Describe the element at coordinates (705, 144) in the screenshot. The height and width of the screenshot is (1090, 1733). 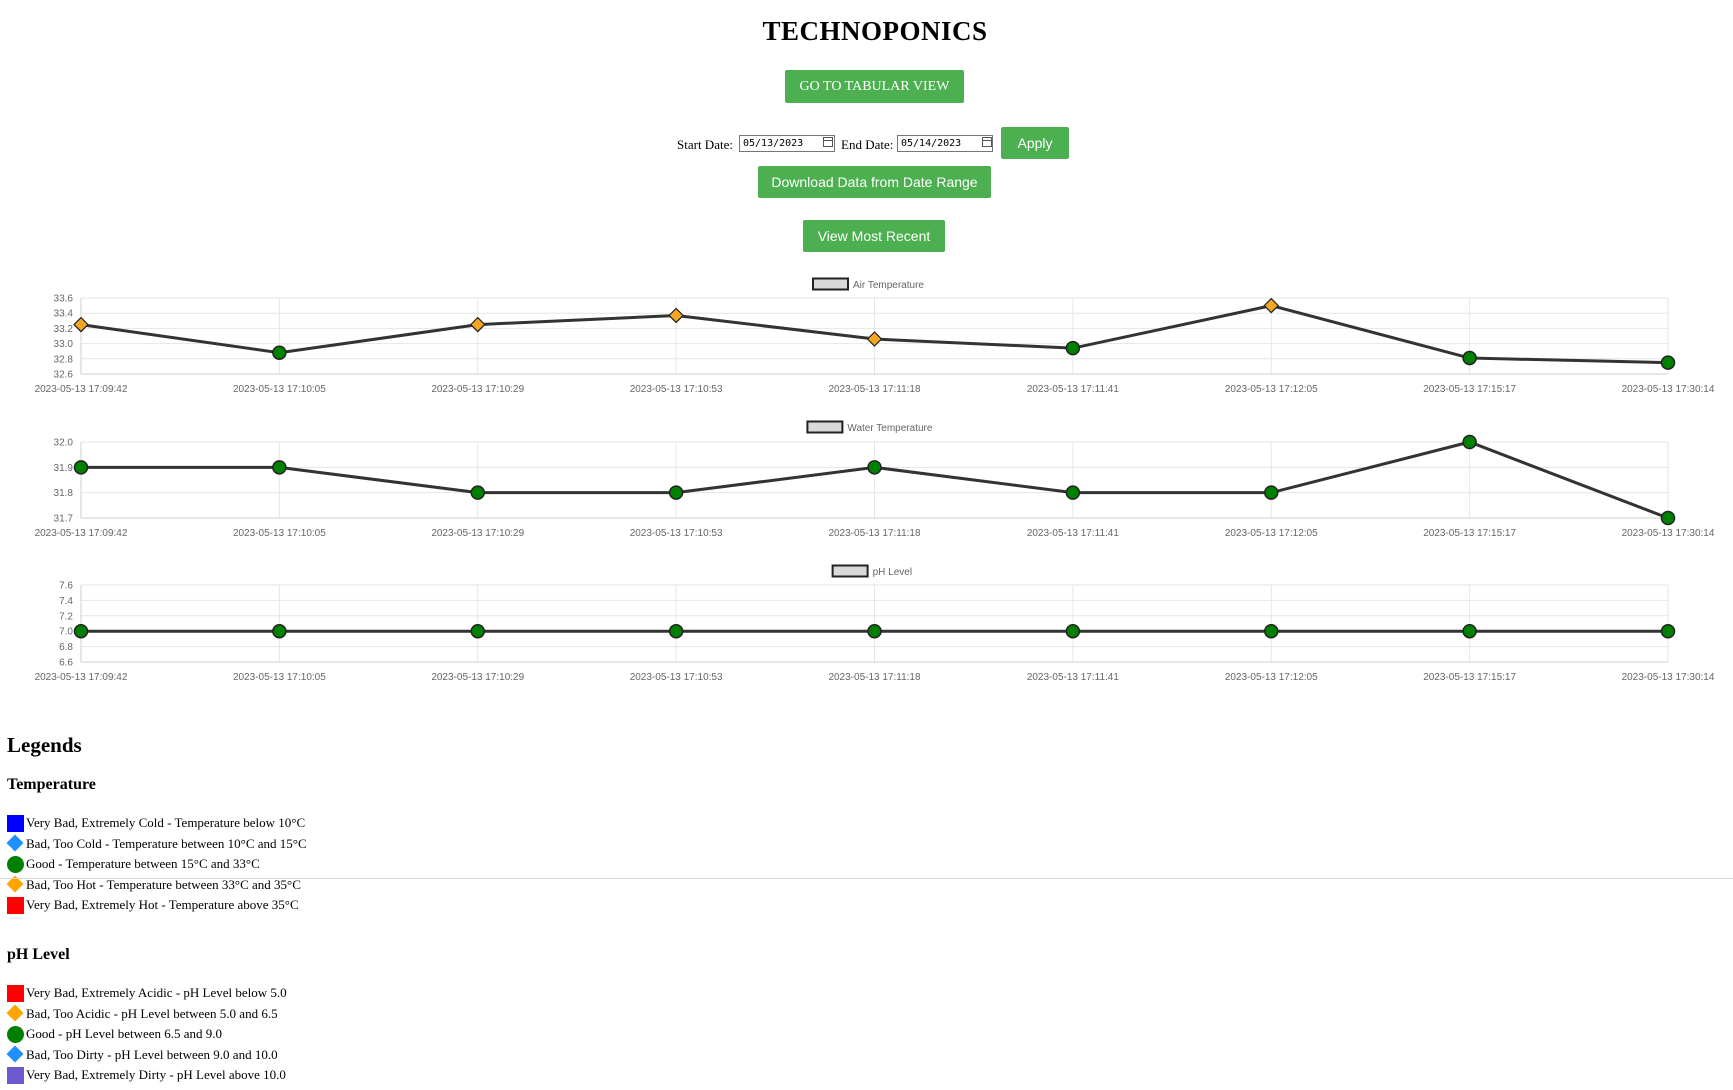
I see `start-date-label: Start Date:` at that location.